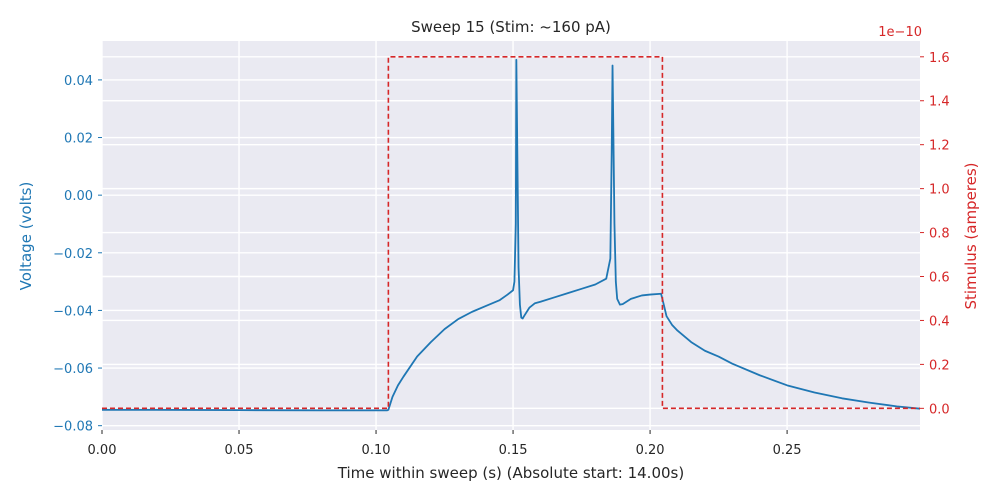  What do you see at coordinates (73, 427) in the screenshot?
I see `y-left-tick-label: −0.08` at bounding box center [73, 427].